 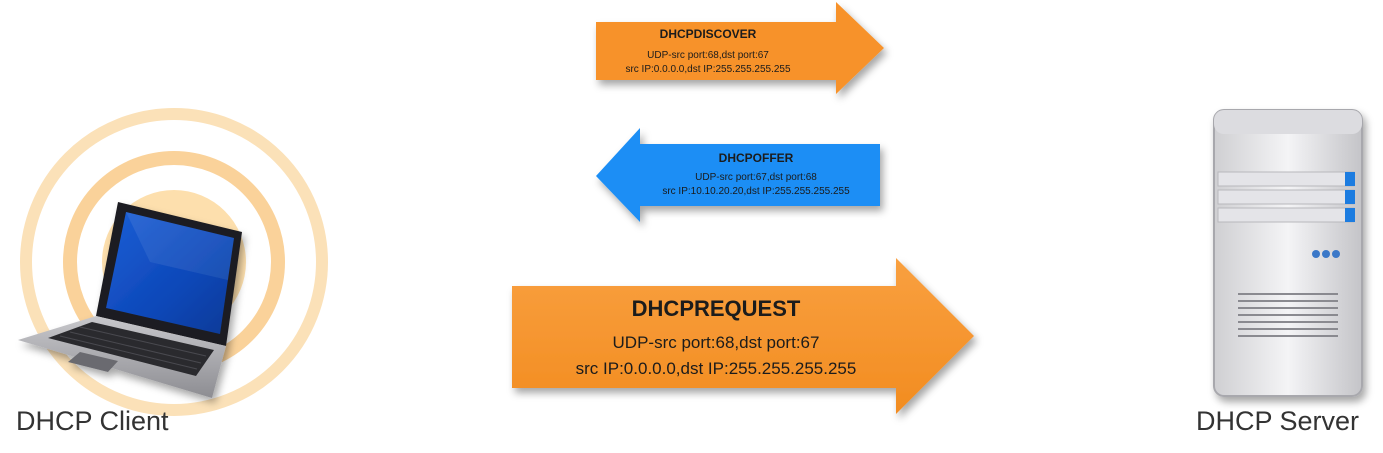 I want to click on arrow-title: DHCPDISCOVER, so click(x=708, y=34).